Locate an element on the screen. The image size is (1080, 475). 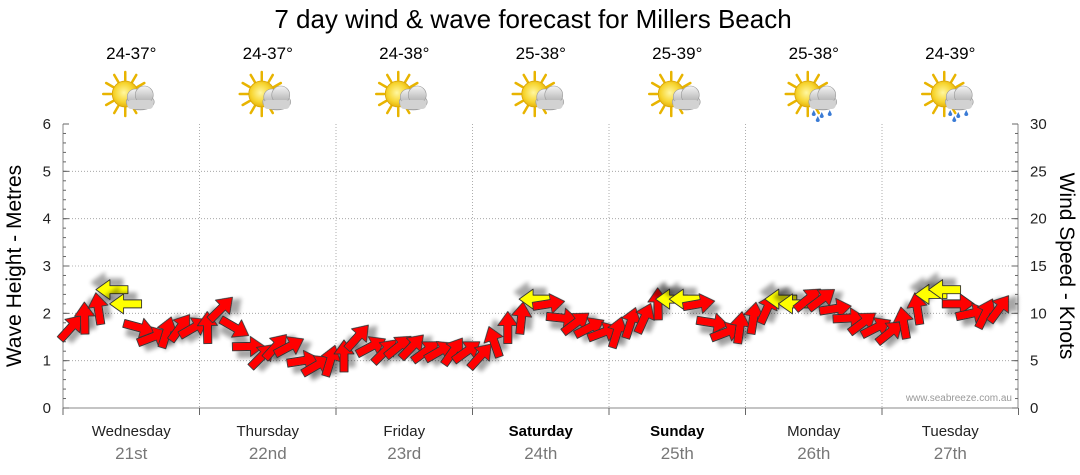
y-tick-label: 1 is located at coordinates (47, 361).